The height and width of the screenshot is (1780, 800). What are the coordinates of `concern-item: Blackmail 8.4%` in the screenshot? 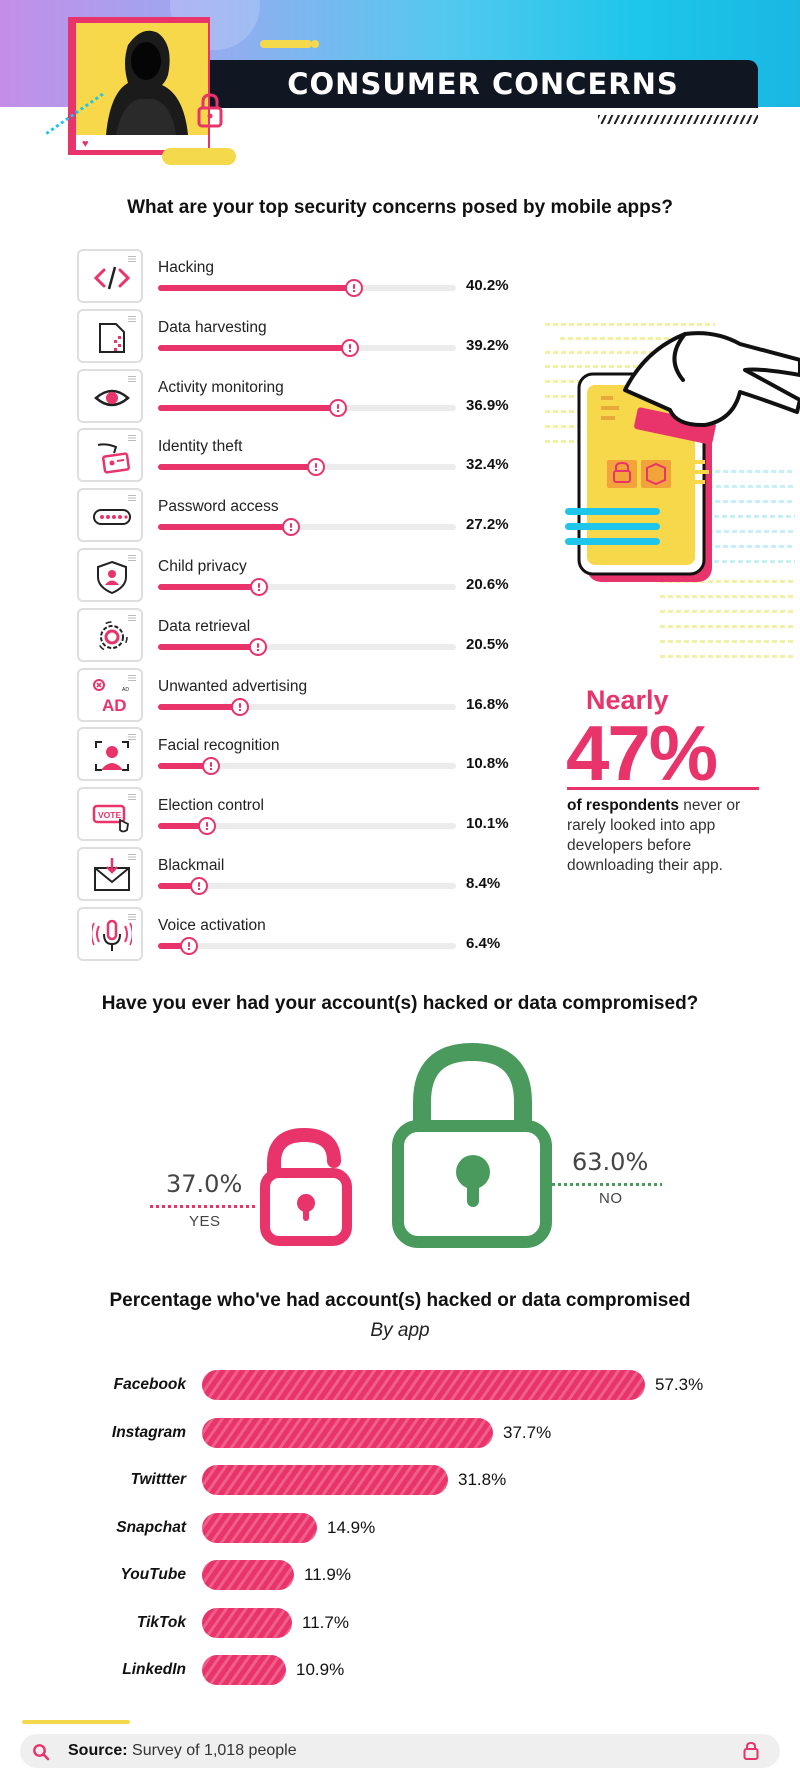 It's located at (297, 877).